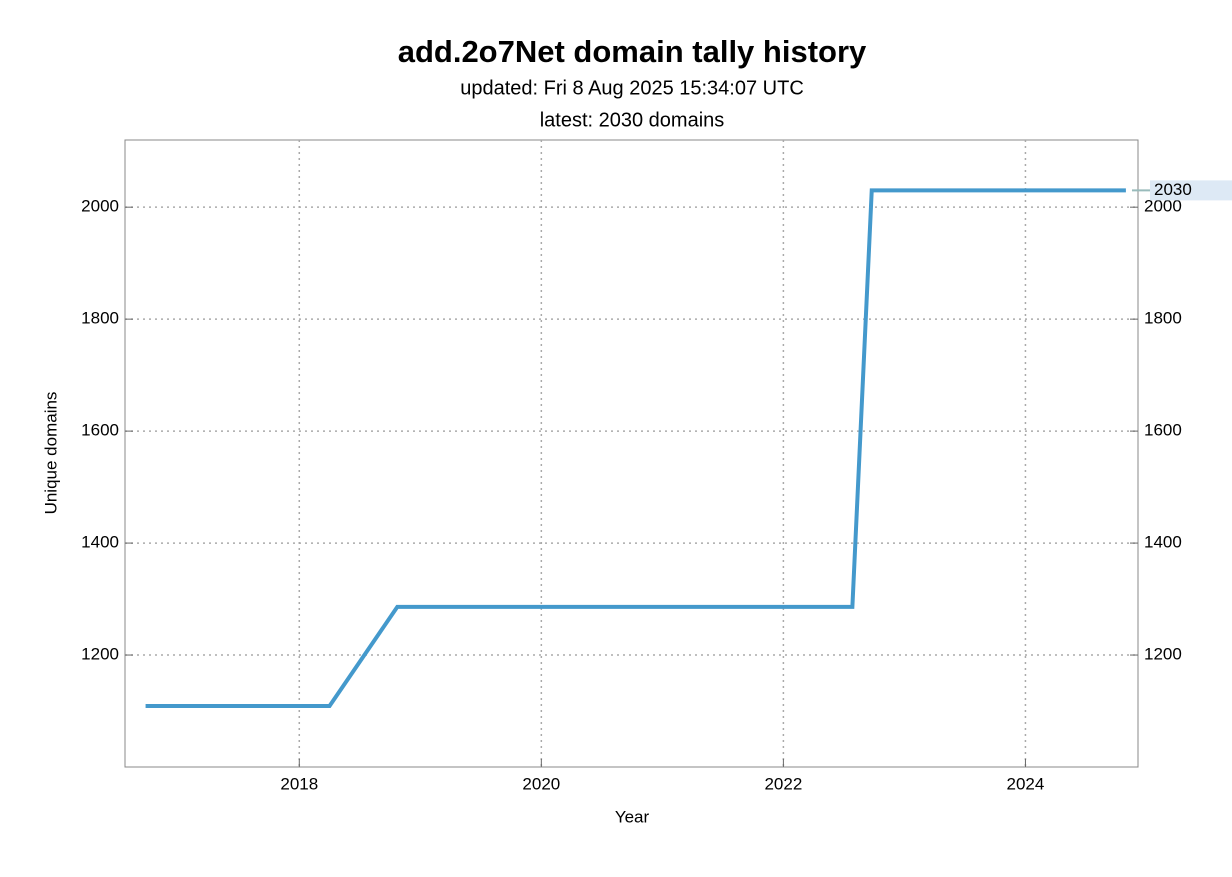 This screenshot has width=1232, height=877. Describe the element at coordinates (1163, 542) in the screenshot. I see `y2-tick-label: 1400` at that location.